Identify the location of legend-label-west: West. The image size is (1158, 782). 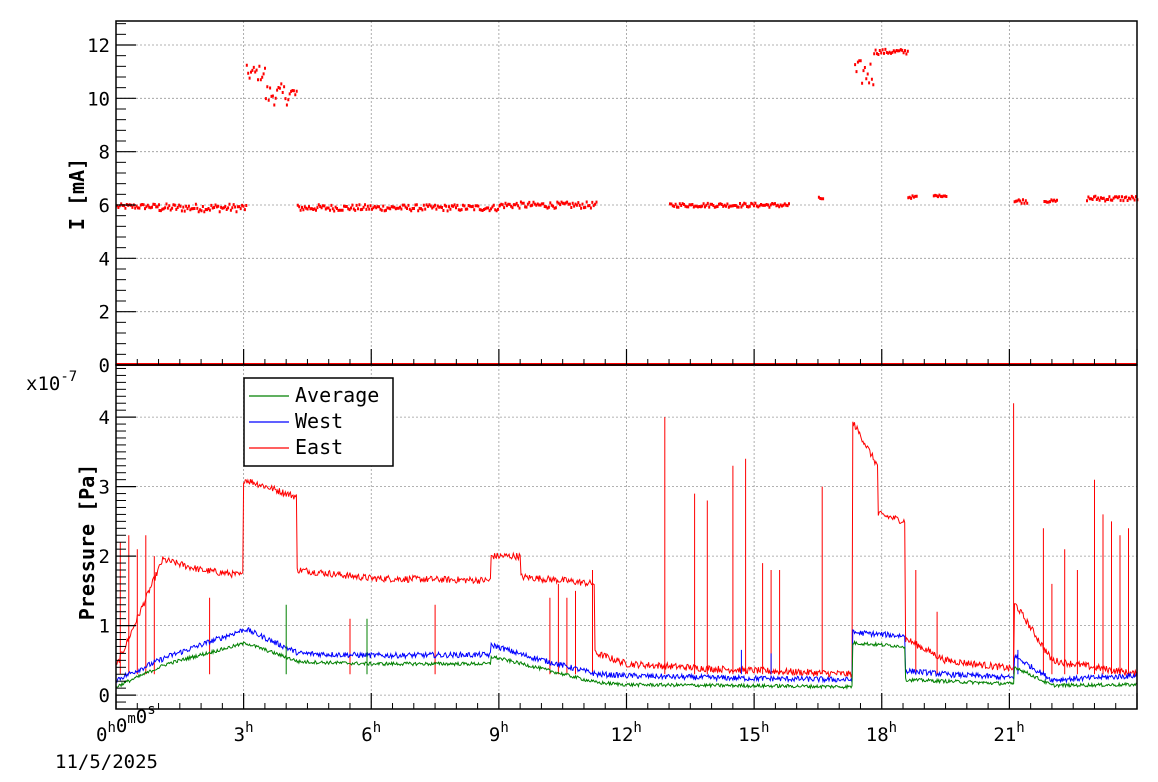
(319, 421).